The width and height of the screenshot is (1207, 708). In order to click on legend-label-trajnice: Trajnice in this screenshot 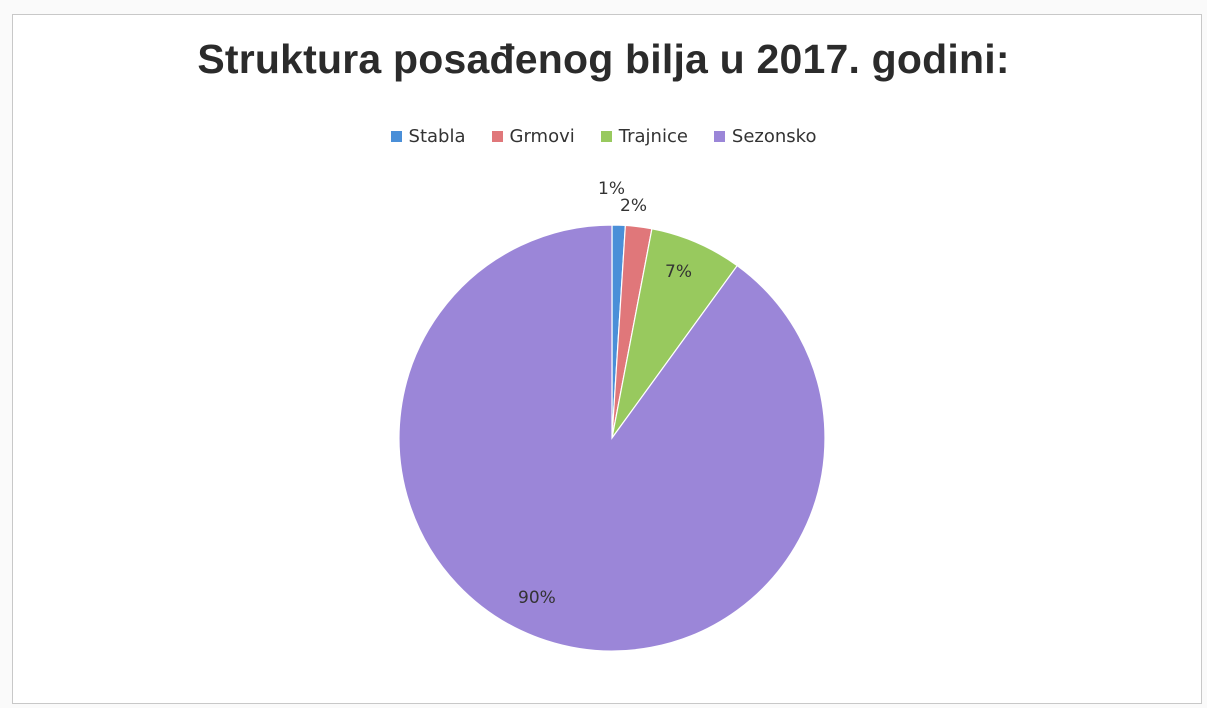, I will do `click(653, 136)`.